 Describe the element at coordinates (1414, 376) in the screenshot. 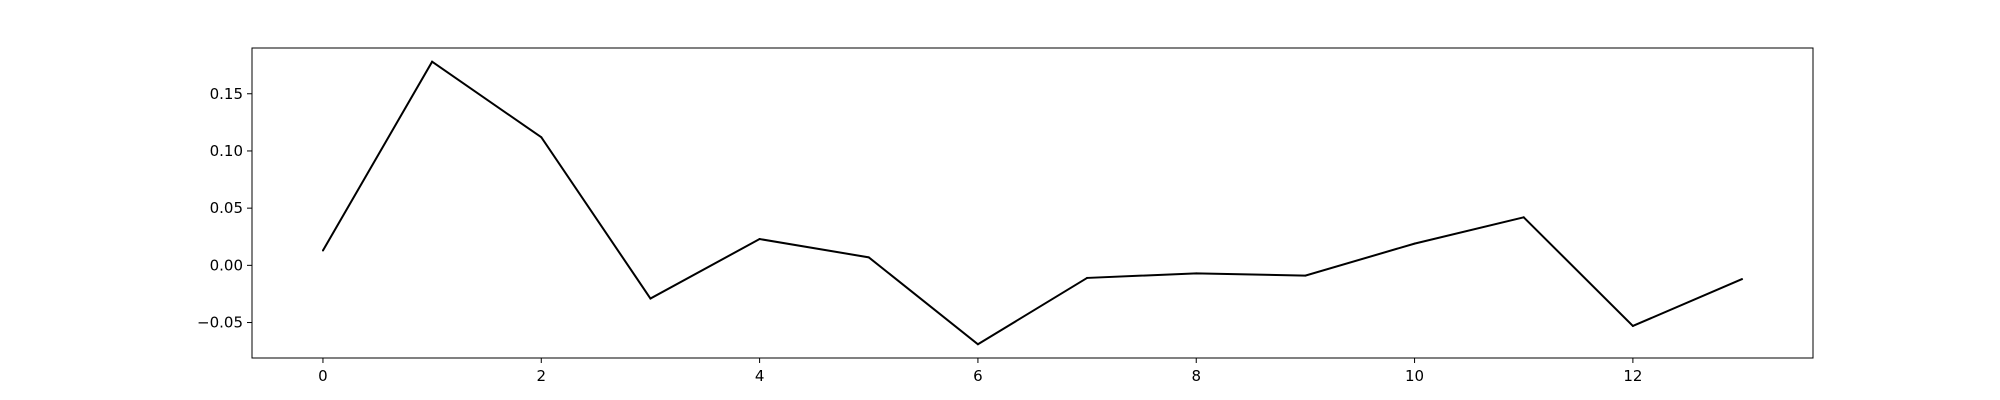

I see `x-tick-label: 10` at that location.